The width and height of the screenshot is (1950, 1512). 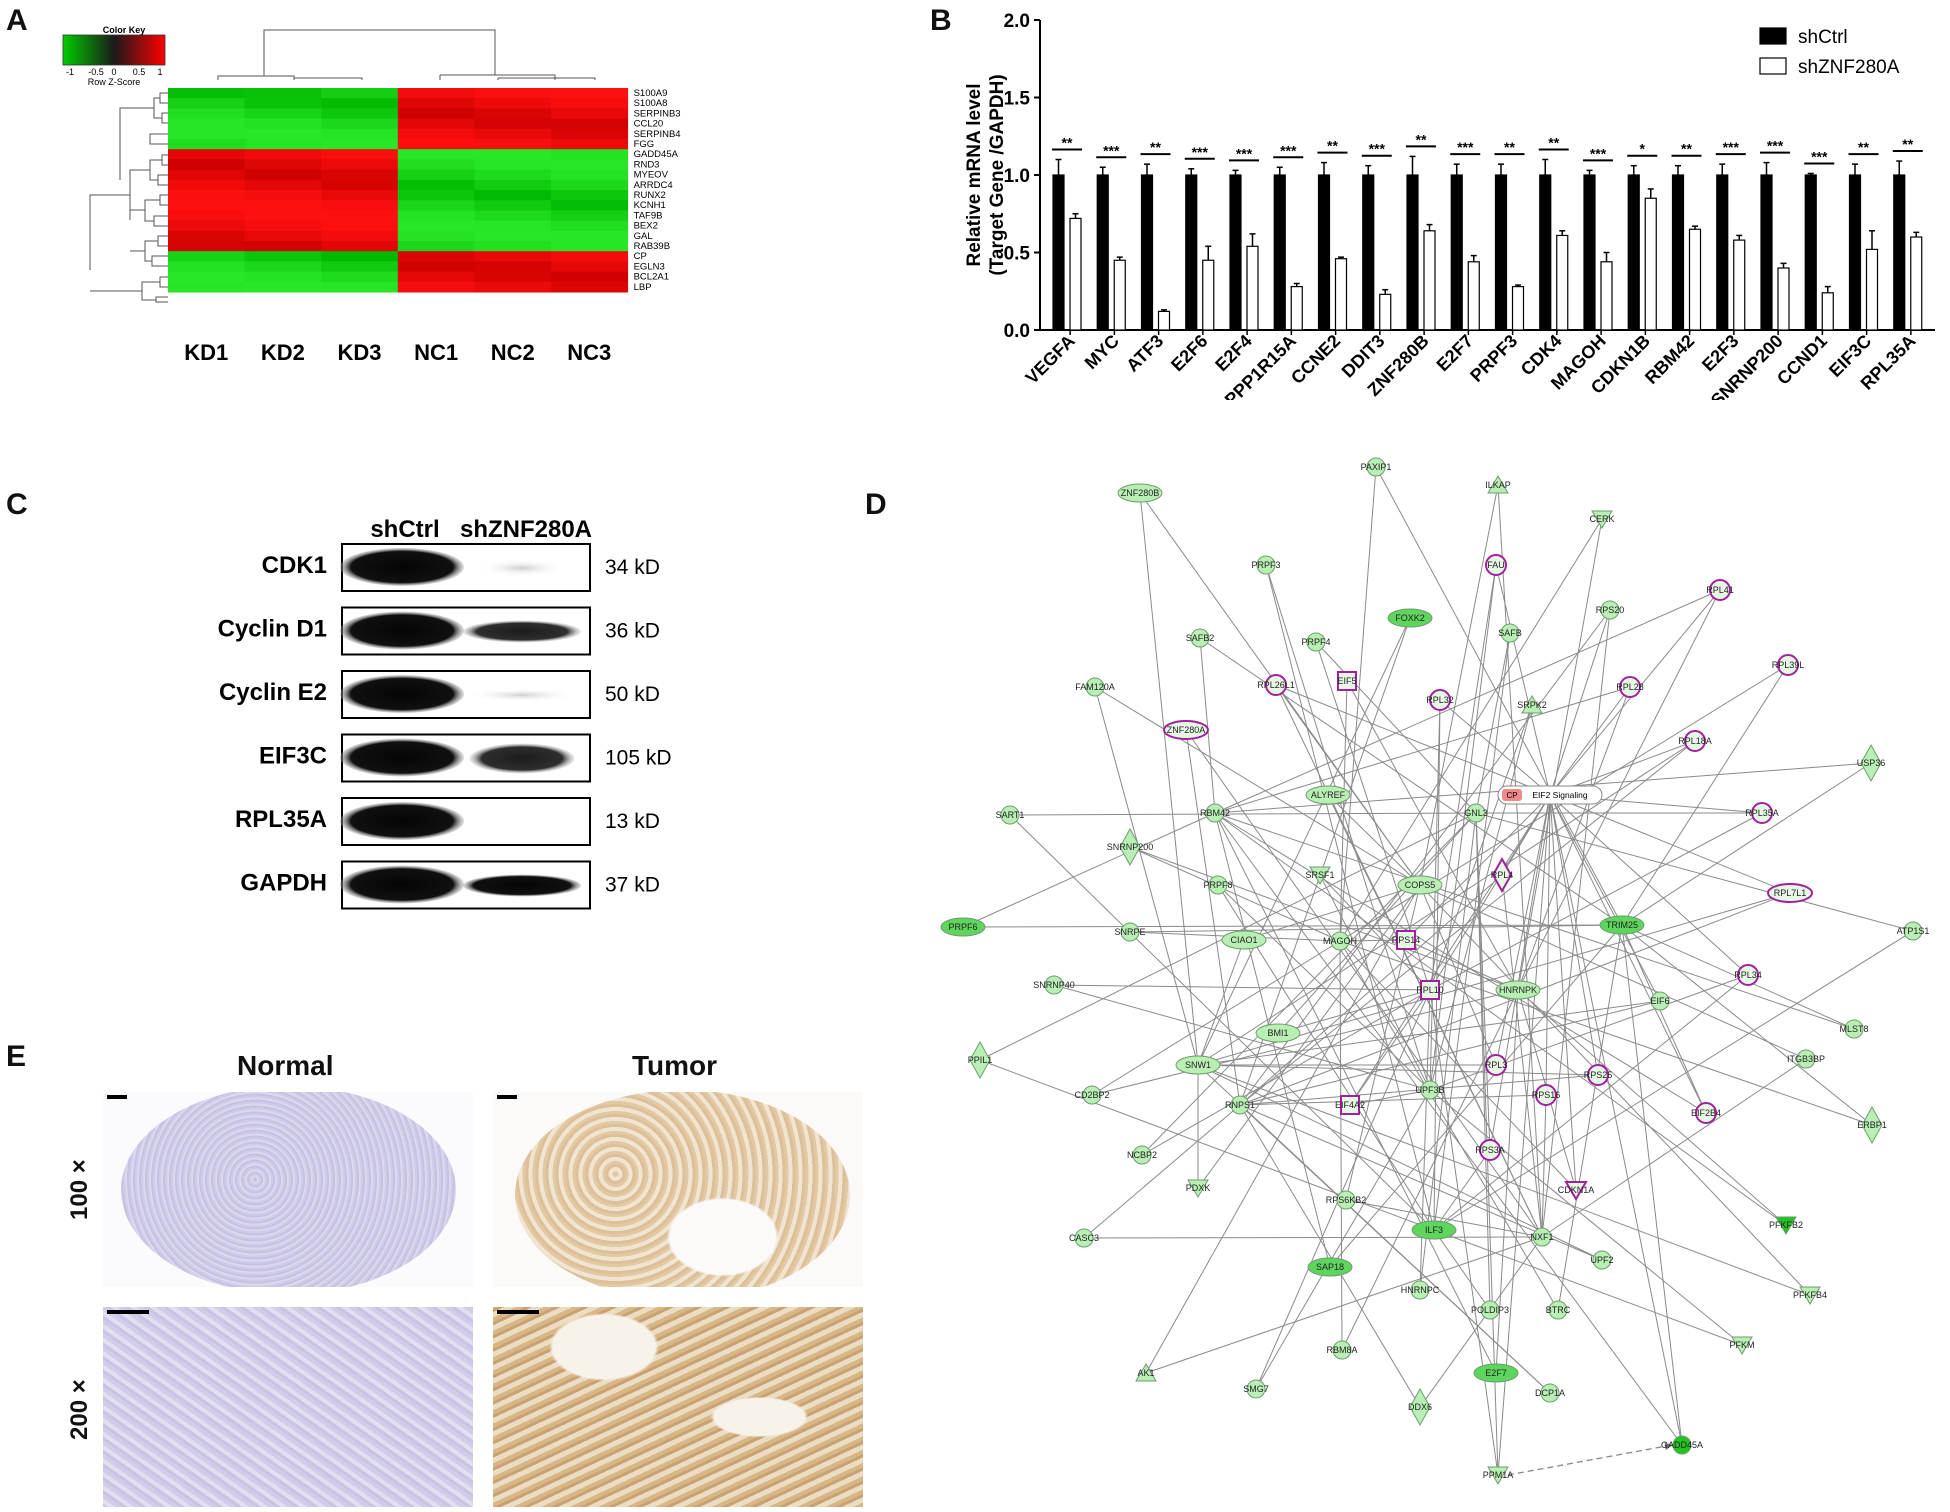 I want to click on network-node: FAM120A, so click(x=1095, y=687).